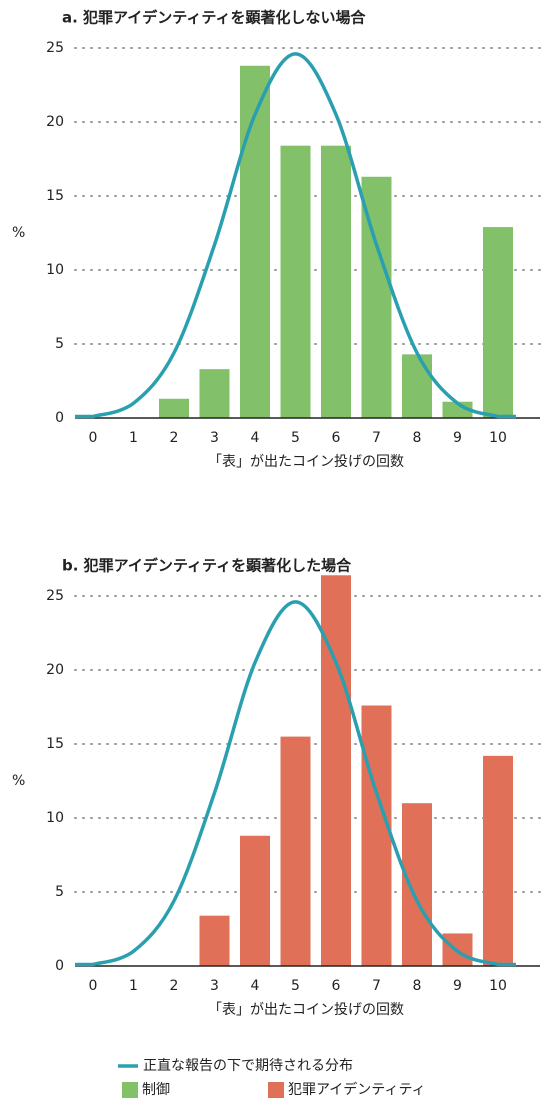  Describe the element at coordinates (357, 1089) in the screenshot. I see `legend-label: 犯罪アイデンティティ` at that location.